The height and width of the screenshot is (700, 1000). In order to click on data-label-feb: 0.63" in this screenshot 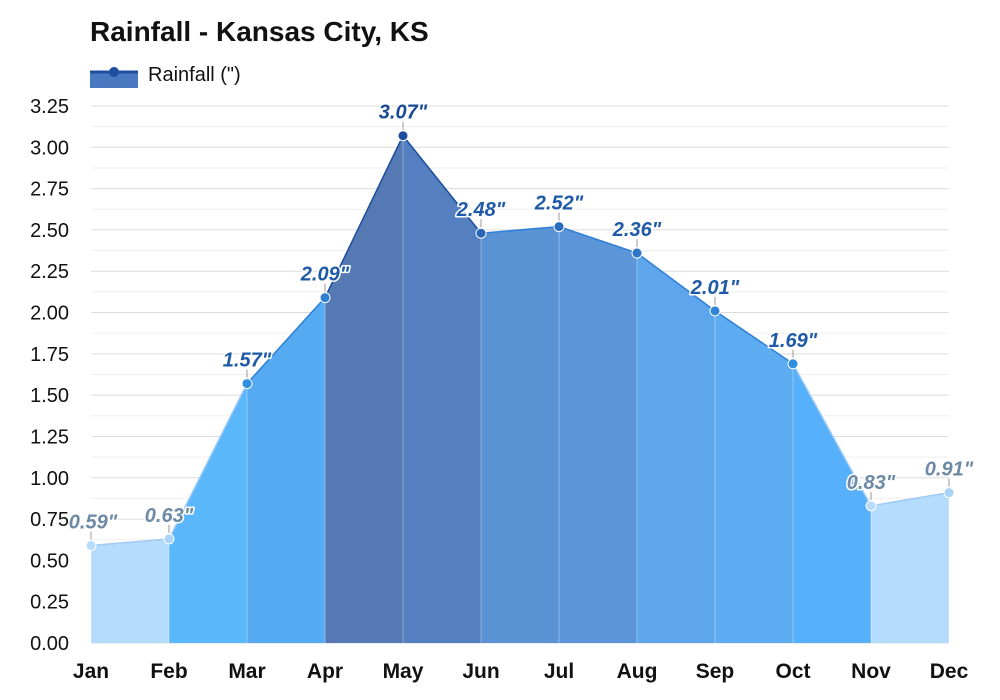, I will do `click(169, 516)`.